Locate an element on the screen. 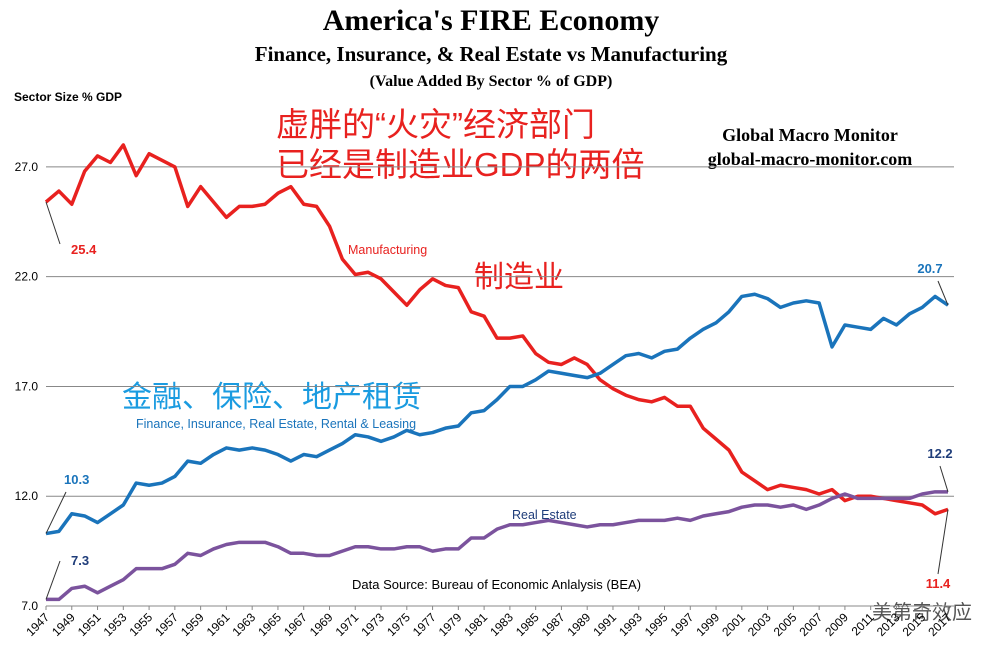 The width and height of the screenshot is (982, 652). x-tick-label: 1989 is located at coordinates (579, 624).